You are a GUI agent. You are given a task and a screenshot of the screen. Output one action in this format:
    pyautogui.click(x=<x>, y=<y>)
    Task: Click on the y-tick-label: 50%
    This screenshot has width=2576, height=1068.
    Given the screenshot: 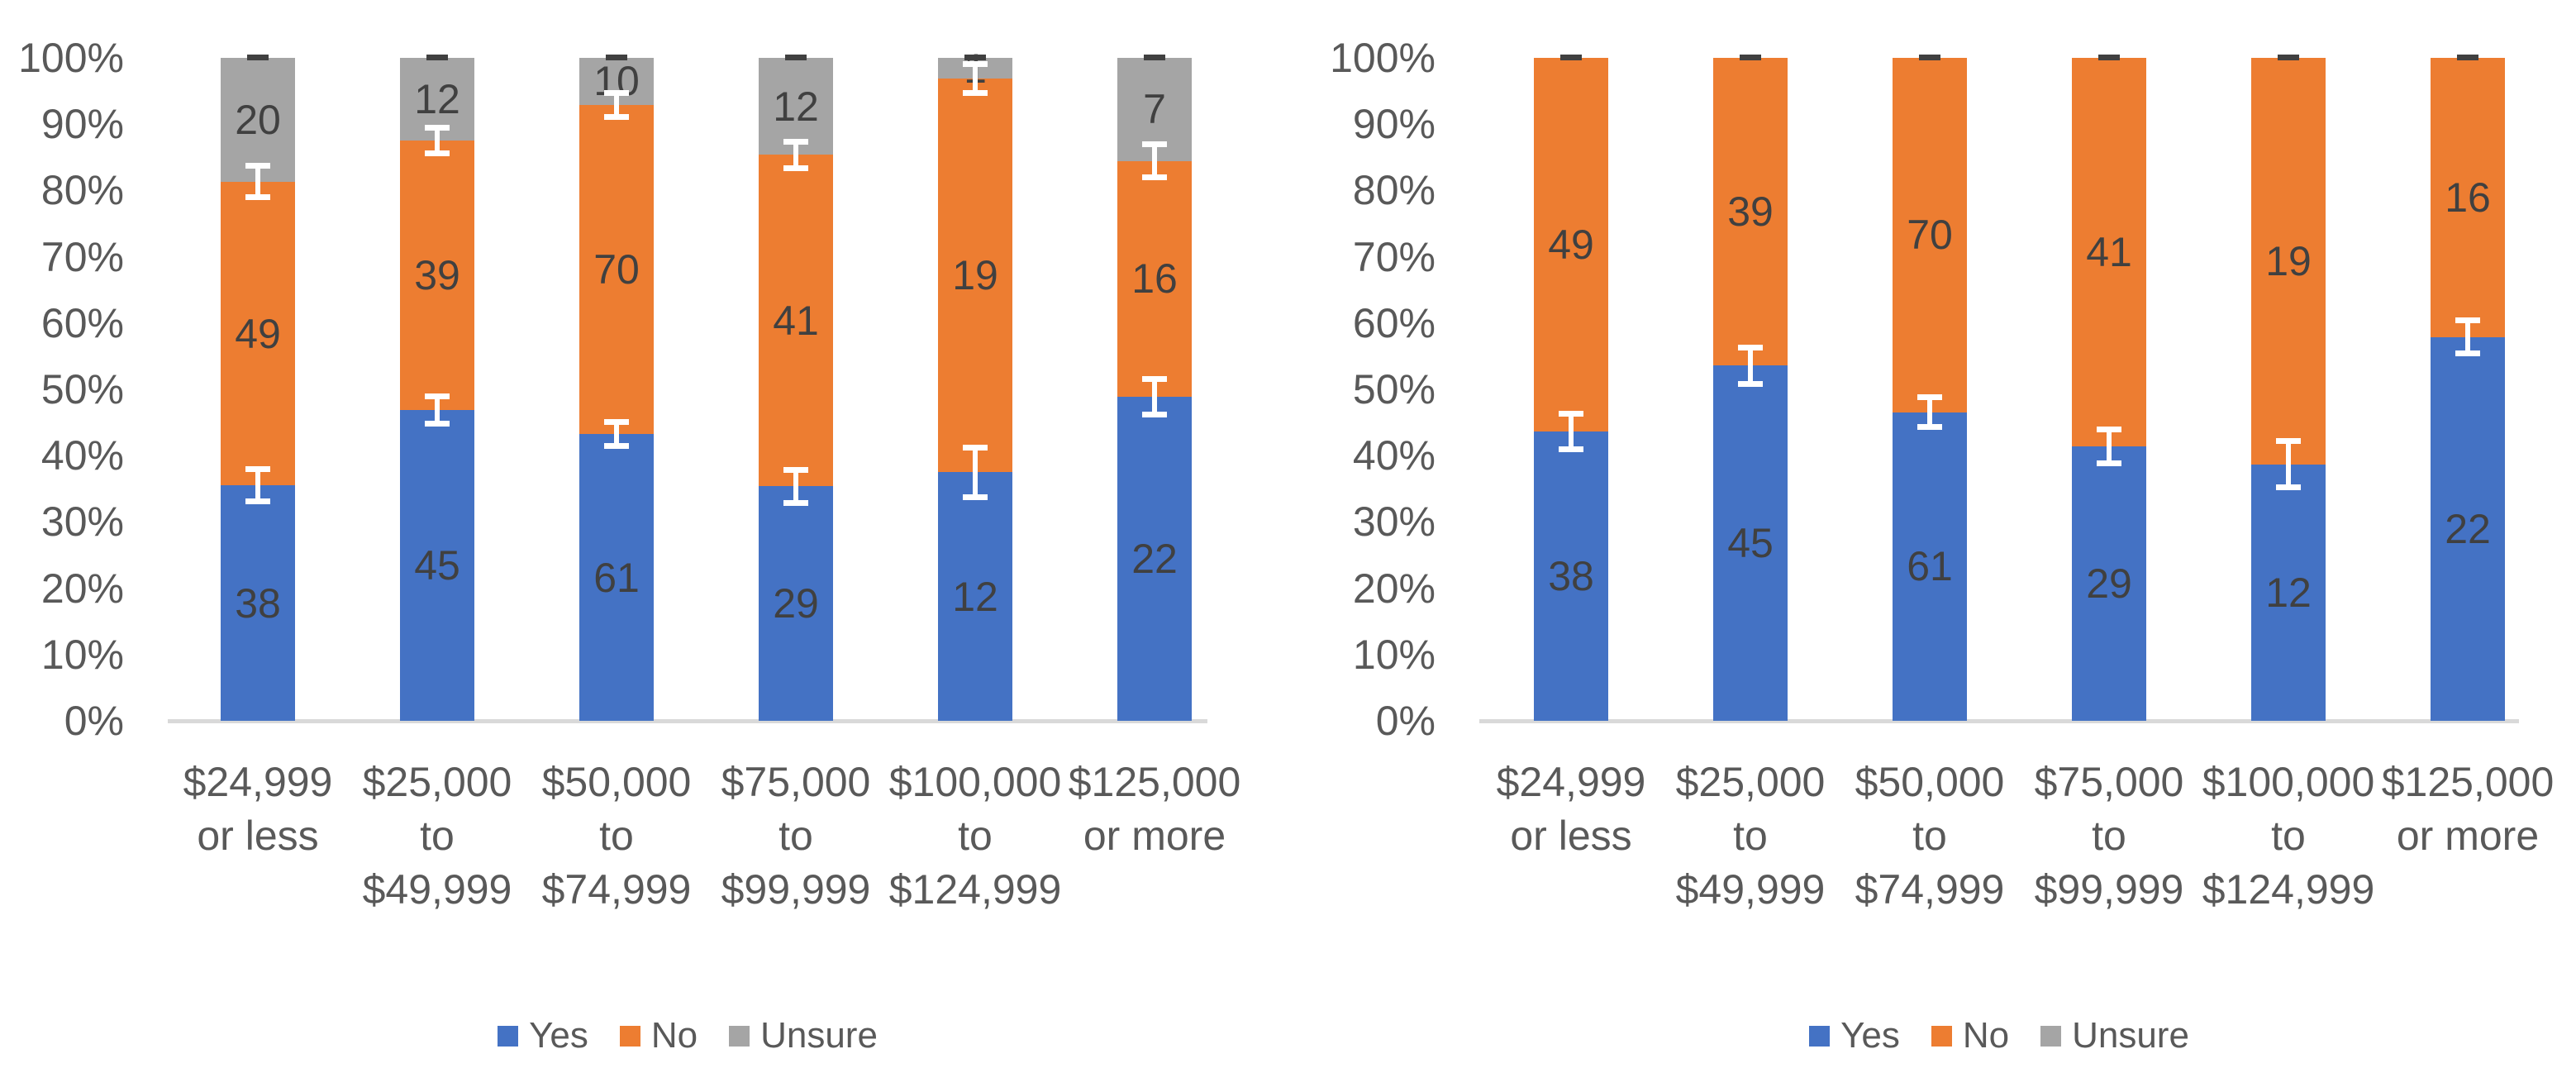 What is the action you would take?
    pyautogui.click(x=82, y=389)
    